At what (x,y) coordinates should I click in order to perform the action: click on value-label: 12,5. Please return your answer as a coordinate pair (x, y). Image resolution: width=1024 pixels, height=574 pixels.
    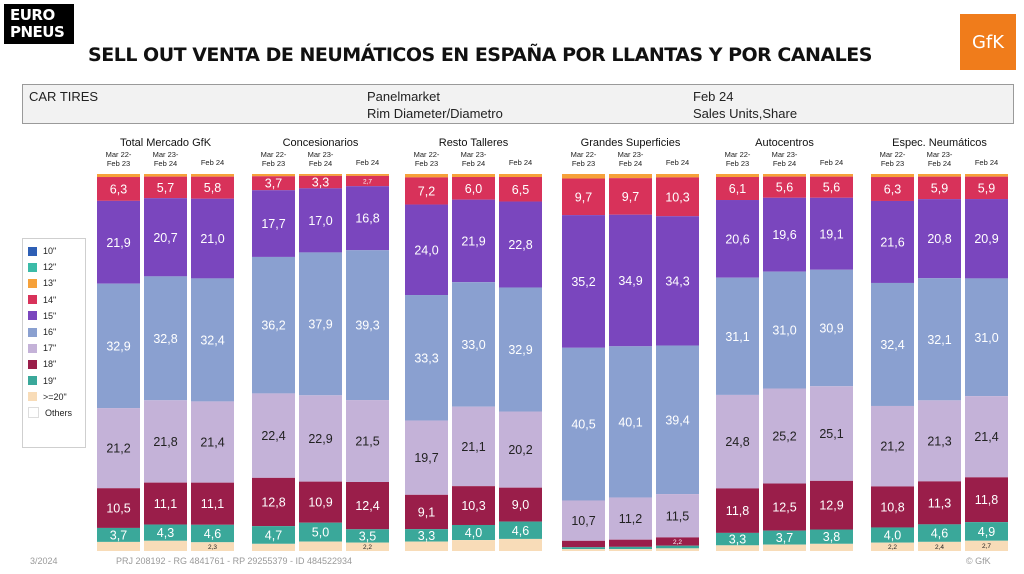
    Looking at the image, I should click on (784, 508).